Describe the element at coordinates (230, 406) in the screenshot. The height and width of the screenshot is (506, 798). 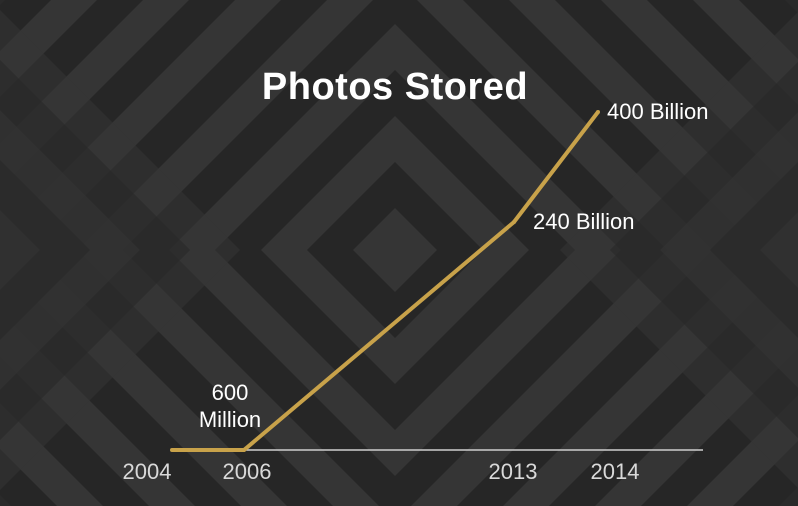
I see `data-label: 600 Million` at that location.